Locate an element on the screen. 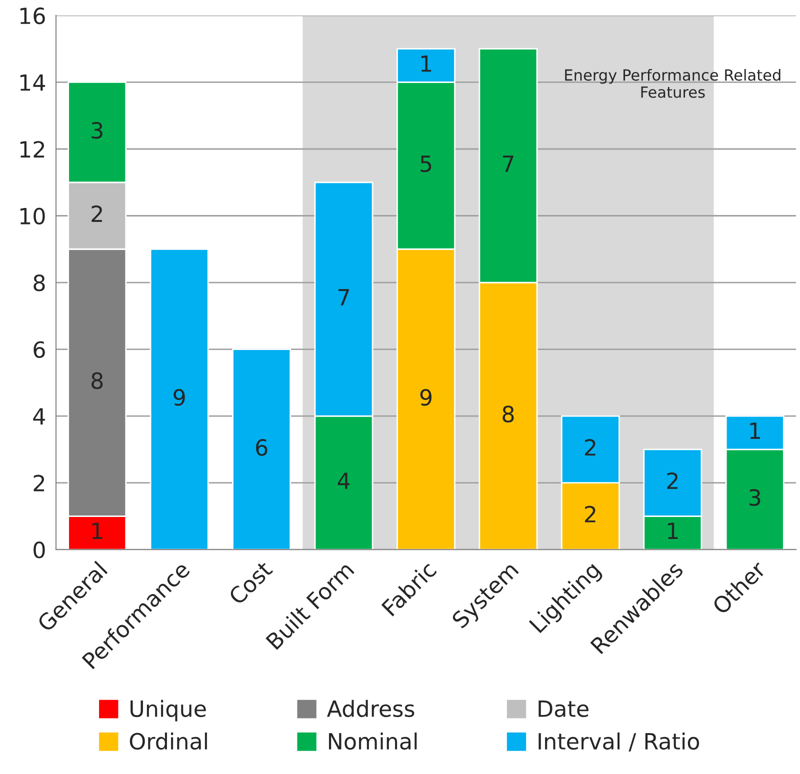 The width and height of the screenshot is (800, 774). y-tick-label: 16 is located at coordinates (32, 15).